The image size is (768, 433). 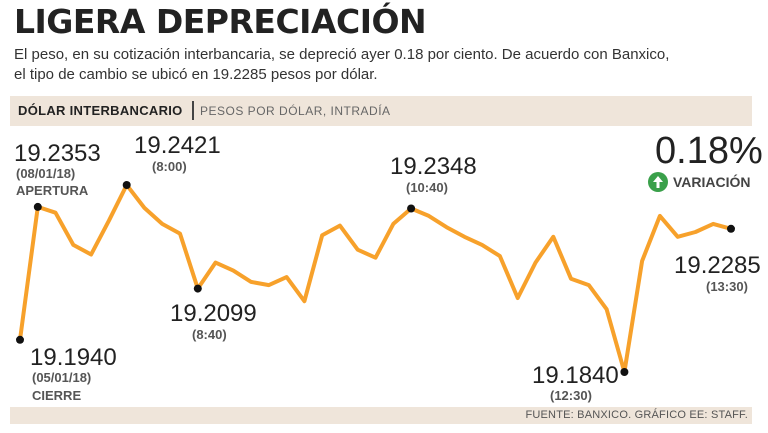 What do you see at coordinates (636, 415) in the screenshot?
I see `source-note: FUENTE: BANXICO. GRÁFICO EE: STAFF.` at bounding box center [636, 415].